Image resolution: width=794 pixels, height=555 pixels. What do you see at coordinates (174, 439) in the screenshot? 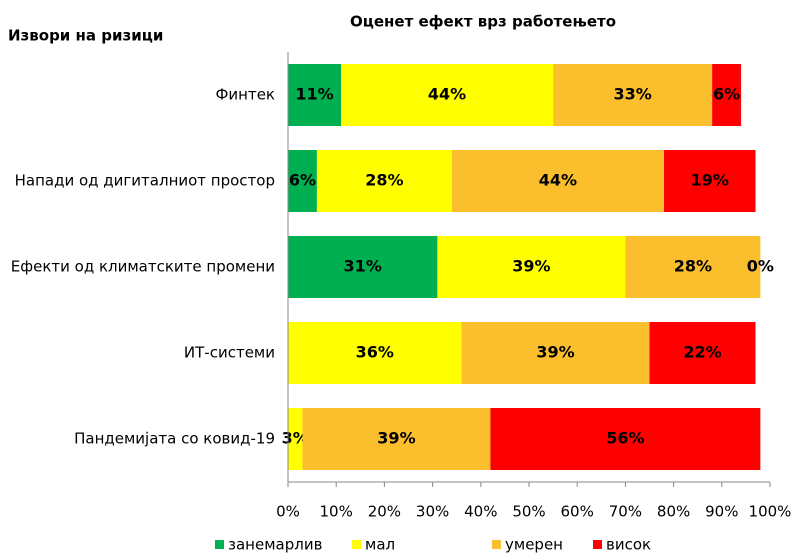
I see `category-label: Пандемијата со ковид-19` at bounding box center [174, 439].